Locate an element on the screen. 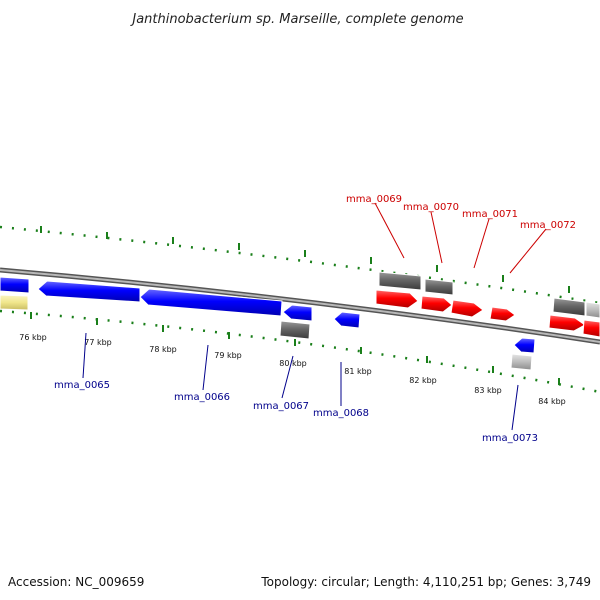 The height and width of the screenshot is (600, 600). genome-backbone is located at coordinates (300, 306).